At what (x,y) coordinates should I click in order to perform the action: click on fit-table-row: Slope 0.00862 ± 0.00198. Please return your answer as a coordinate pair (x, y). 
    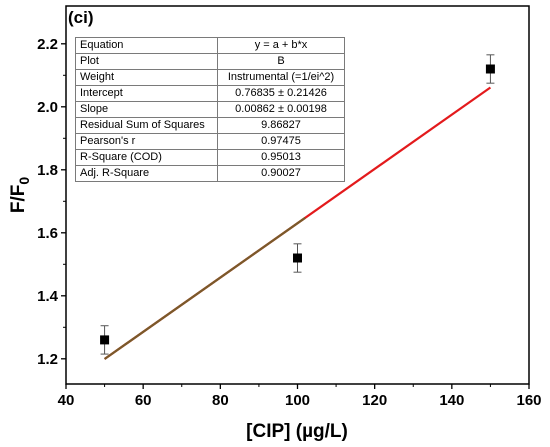
    Looking at the image, I should click on (210, 109).